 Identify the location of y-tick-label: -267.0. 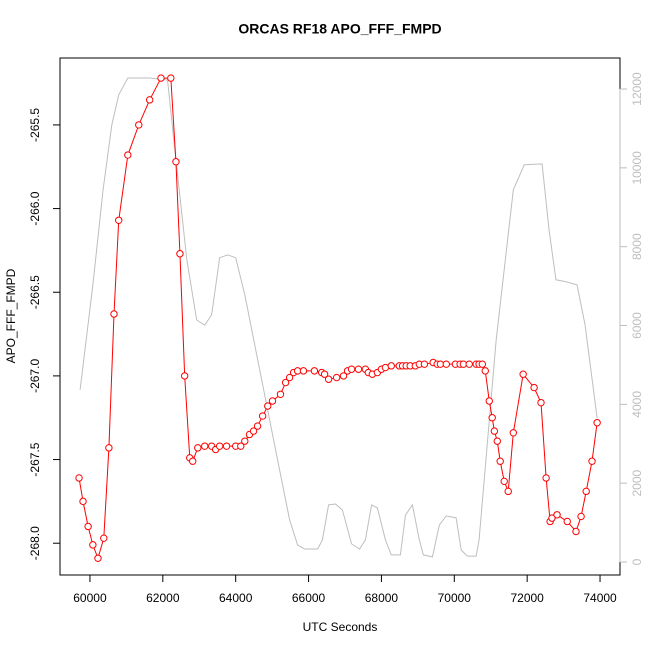
(35, 376).